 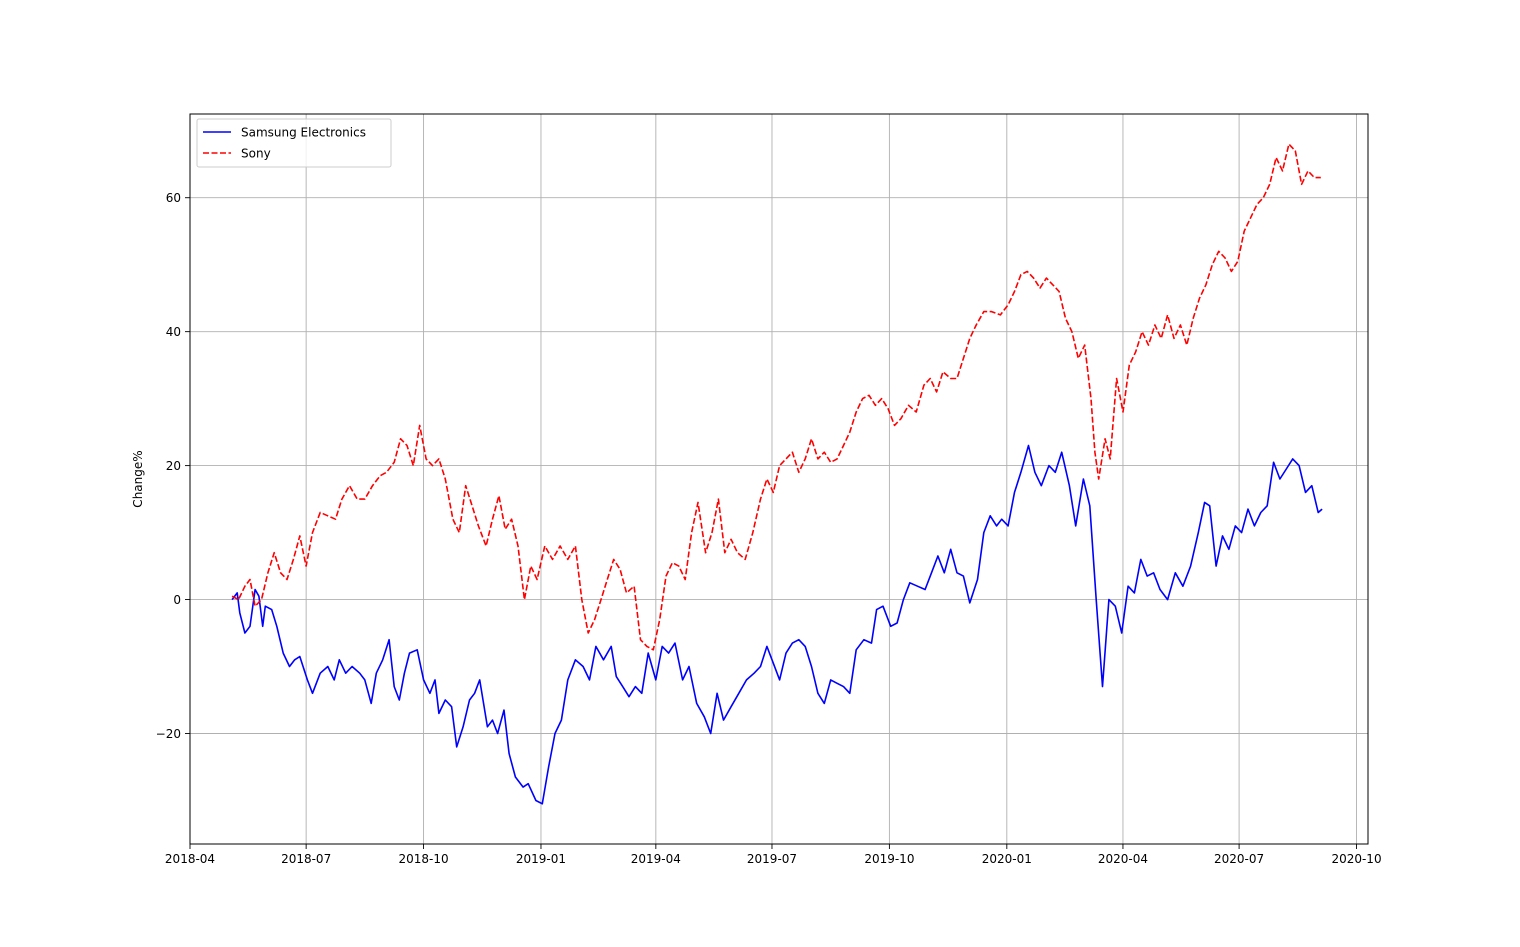 I want to click on y-tick-label: 20, so click(x=173, y=466).